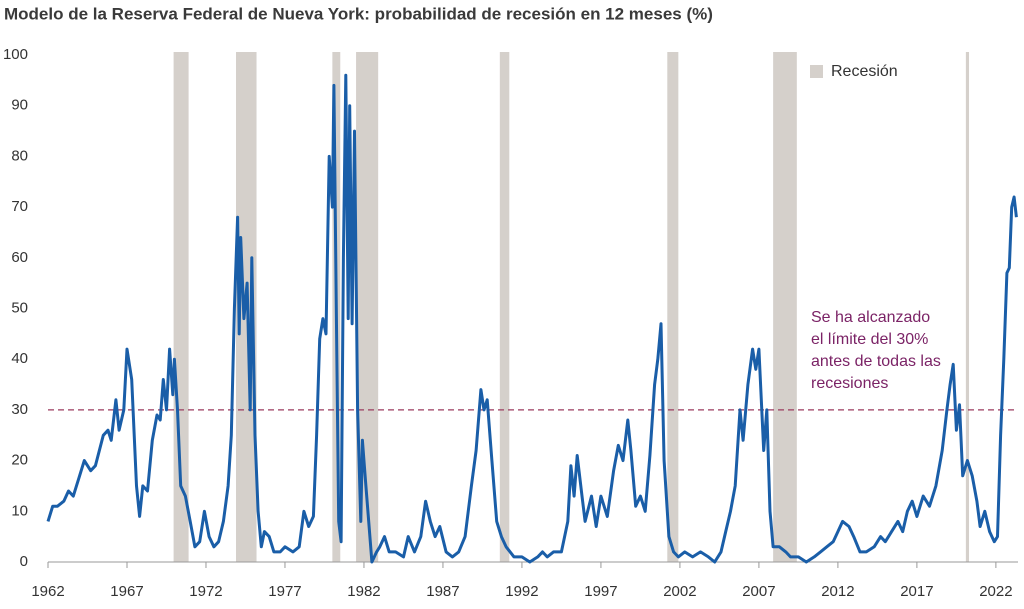  Describe the element at coordinates (19, 206) in the screenshot. I see `y-tick-label: 70` at that location.